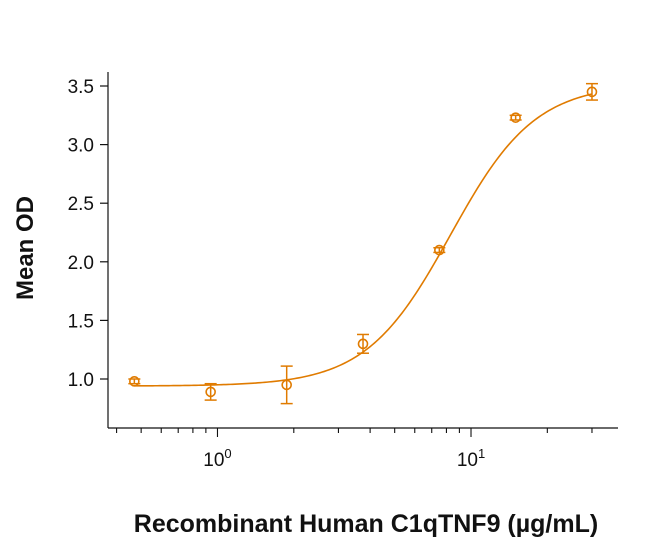 The image size is (650, 547). I want to click on y-axis-ticks: 1.0 1.5 2.0 2.5 3.0 3.5, so click(88, 234).